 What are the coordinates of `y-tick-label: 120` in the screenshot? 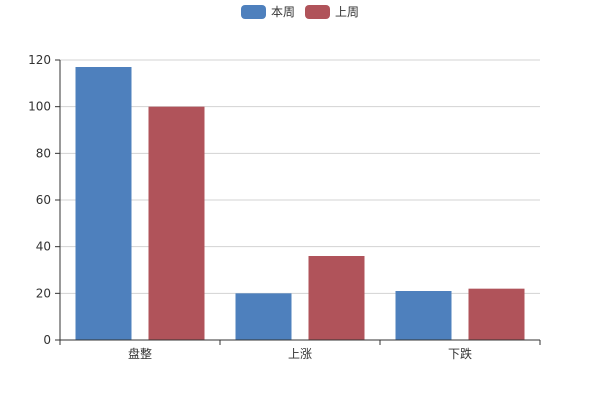 It's located at (39, 60).